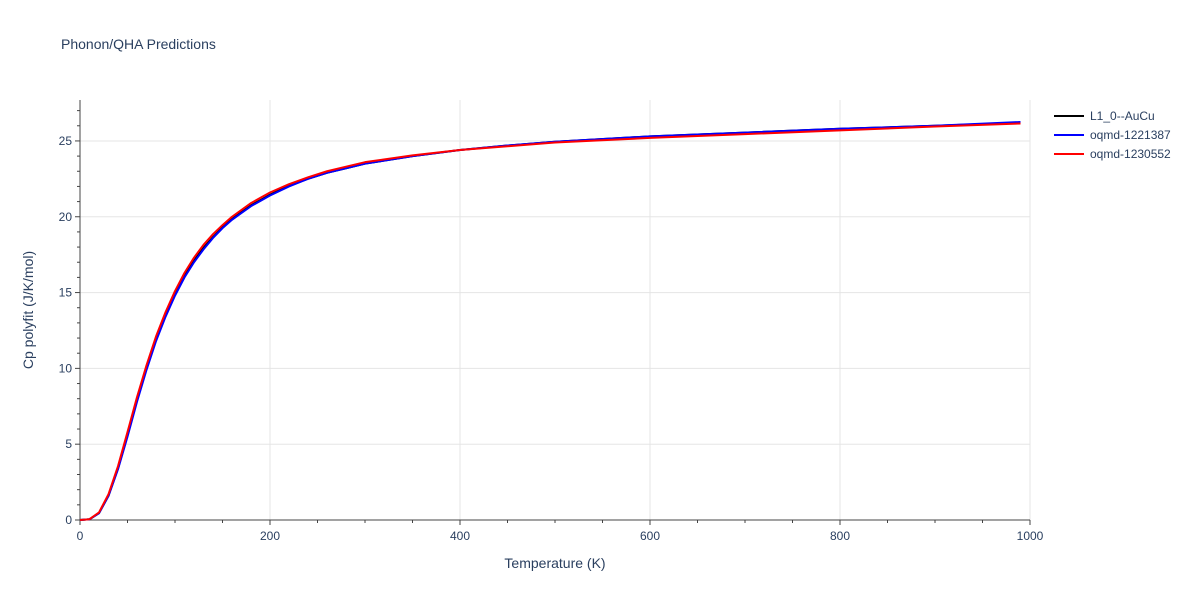 The image size is (1200, 600). Describe the element at coordinates (460, 536) in the screenshot. I see `x-tick-label: 400` at that location.